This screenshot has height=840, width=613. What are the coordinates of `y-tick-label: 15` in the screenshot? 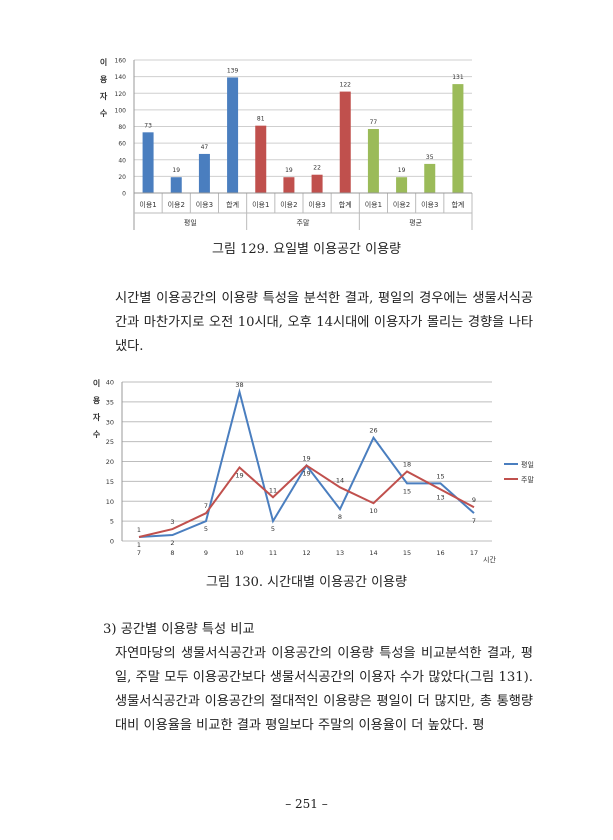 It's located at (110, 482).